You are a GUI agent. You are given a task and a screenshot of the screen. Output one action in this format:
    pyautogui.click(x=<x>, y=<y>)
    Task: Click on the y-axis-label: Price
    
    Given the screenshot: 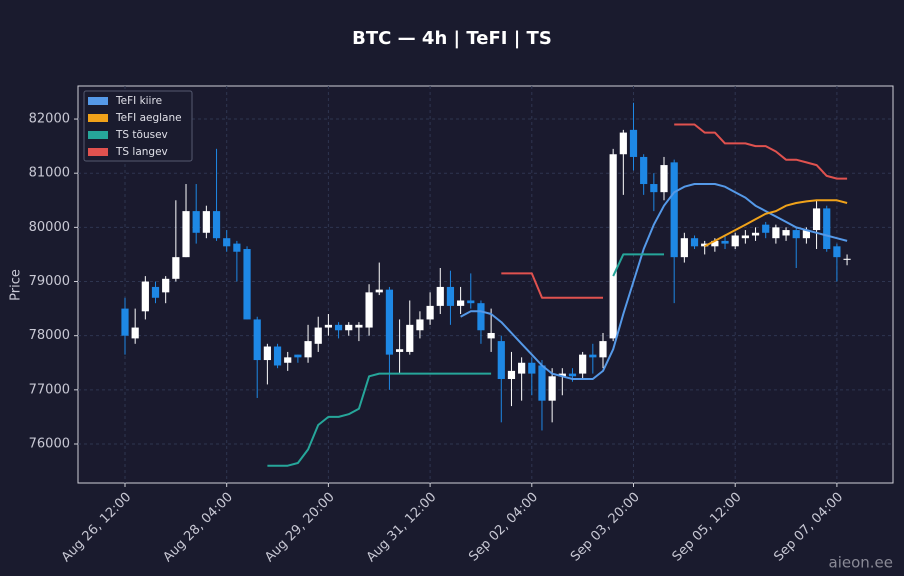 What is the action you would take?
    pyautogui.click(x=16, y=285)
    